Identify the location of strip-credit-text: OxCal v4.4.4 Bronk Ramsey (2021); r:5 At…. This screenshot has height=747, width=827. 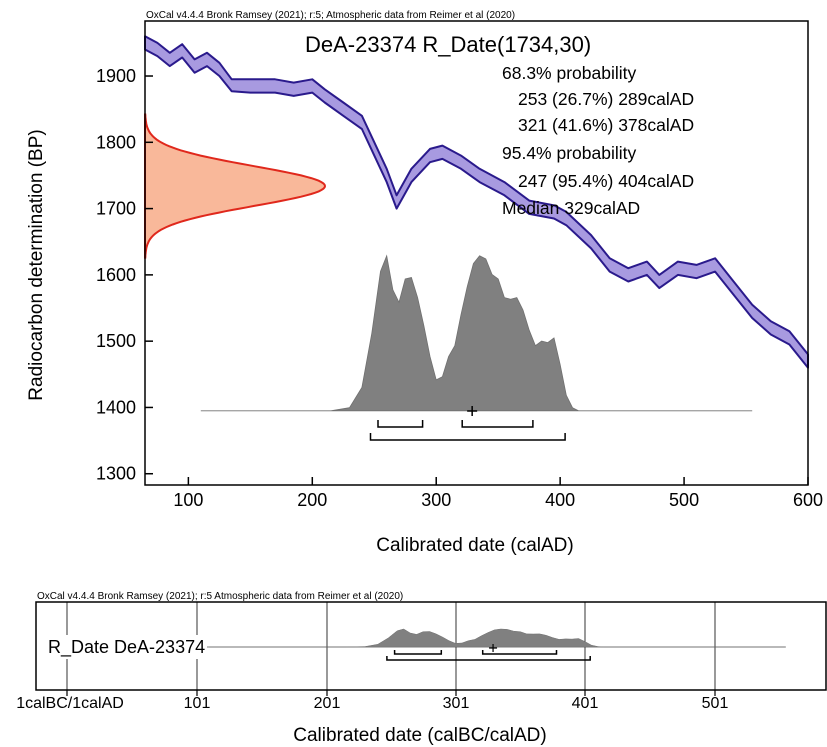
(220, 596).